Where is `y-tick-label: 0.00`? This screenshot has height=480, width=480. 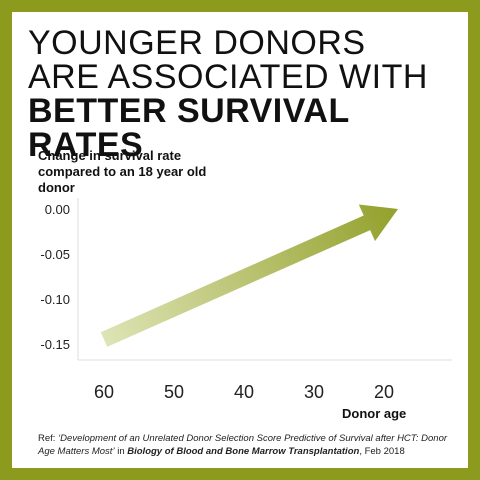 y-tick-label: 0.00 is located at coordinates (57, 209).